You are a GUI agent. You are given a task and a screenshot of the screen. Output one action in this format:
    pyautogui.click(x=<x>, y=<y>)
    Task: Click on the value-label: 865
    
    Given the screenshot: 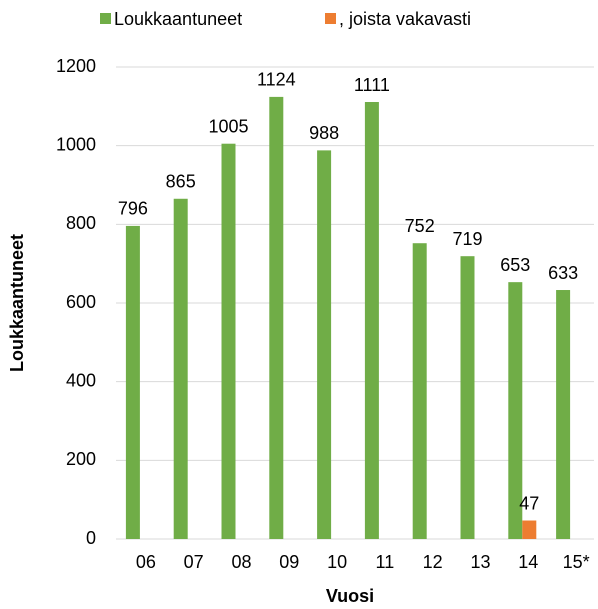 What is the action you would take?
    pyautogui.click(x=181, y=182)
    